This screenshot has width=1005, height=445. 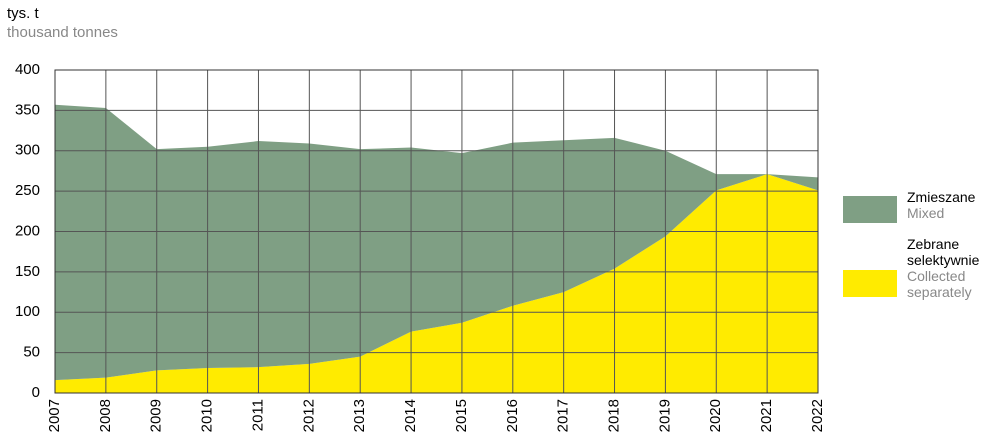 I want to click on y-tick-label: 100, so click(x=27, y=311).